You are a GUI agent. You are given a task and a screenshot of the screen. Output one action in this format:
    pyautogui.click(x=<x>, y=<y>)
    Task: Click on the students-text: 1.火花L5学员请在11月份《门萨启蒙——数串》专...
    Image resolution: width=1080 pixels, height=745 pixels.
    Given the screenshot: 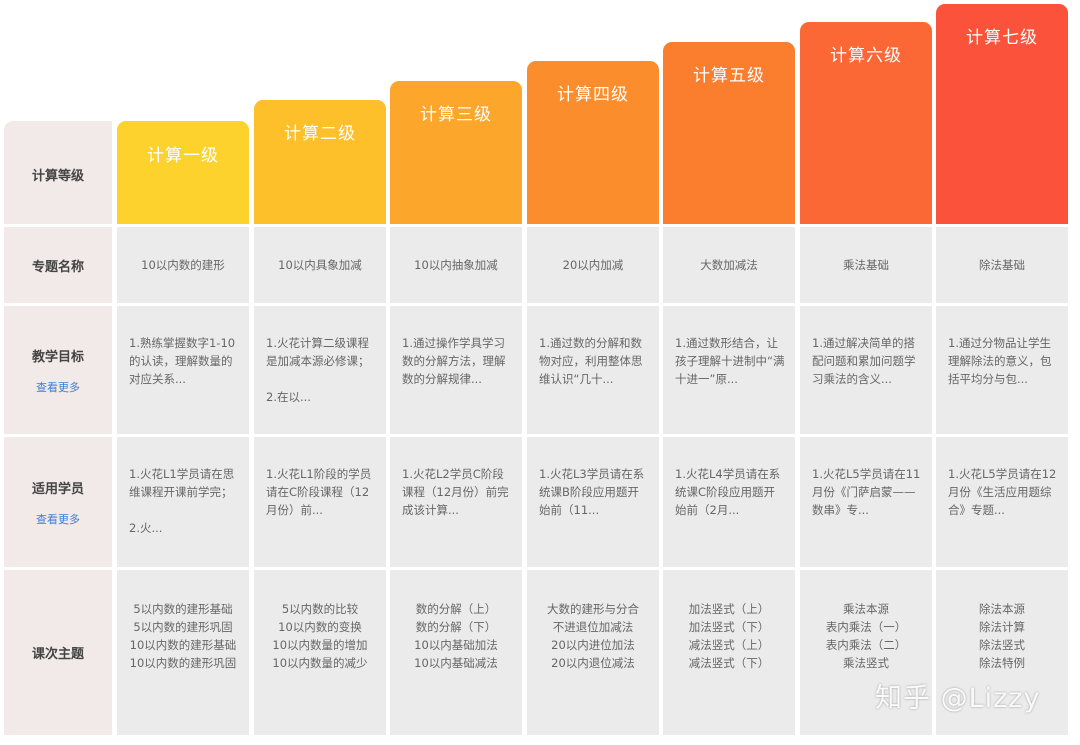 What is the action you would take?
    pyautogui.click(x=866, y=492)
    